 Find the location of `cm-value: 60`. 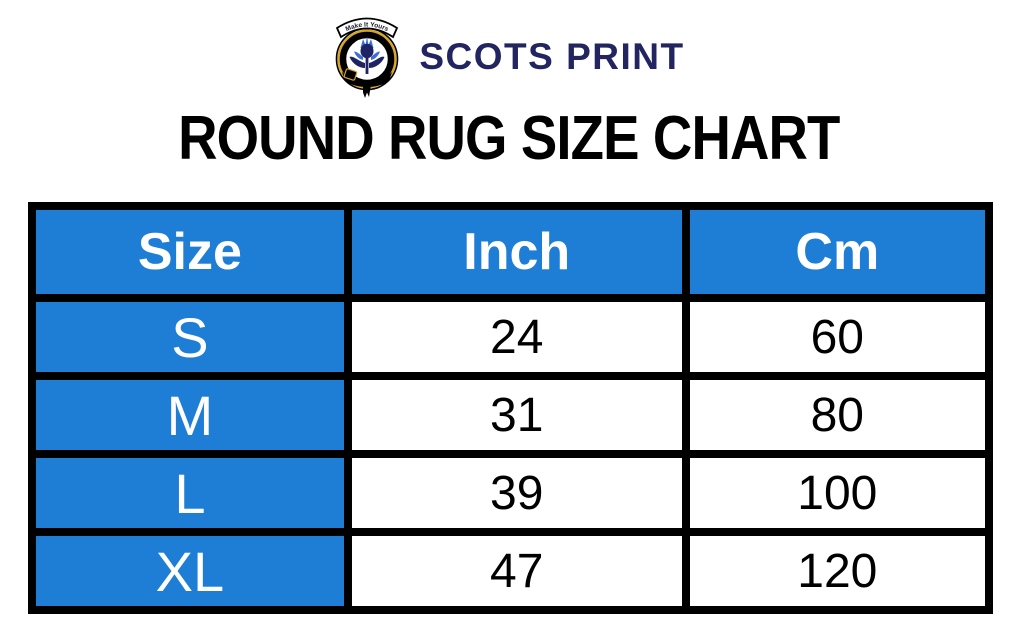

cm-value: 60 is located at coordinates (837, 337).